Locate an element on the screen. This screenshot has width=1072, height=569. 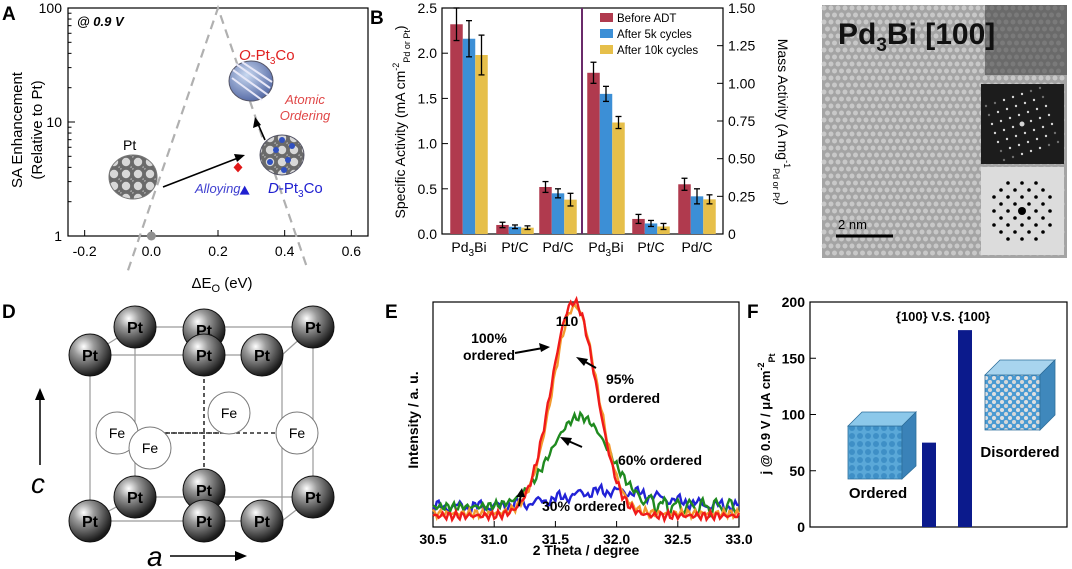
a-ytick-label: 10 is located at coordinates (54, 122).